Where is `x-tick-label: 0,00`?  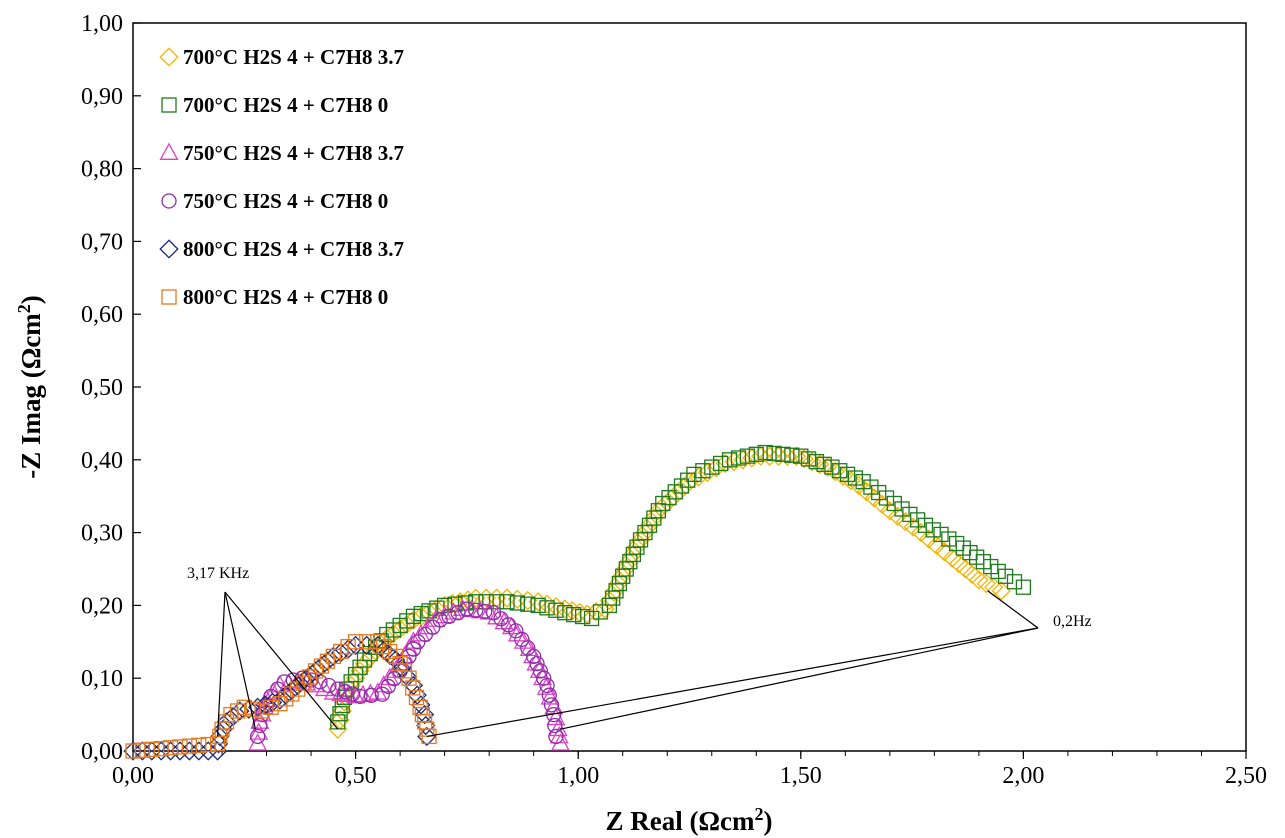
x-tick-label: 0,00 is located at coordinates (133, 776).